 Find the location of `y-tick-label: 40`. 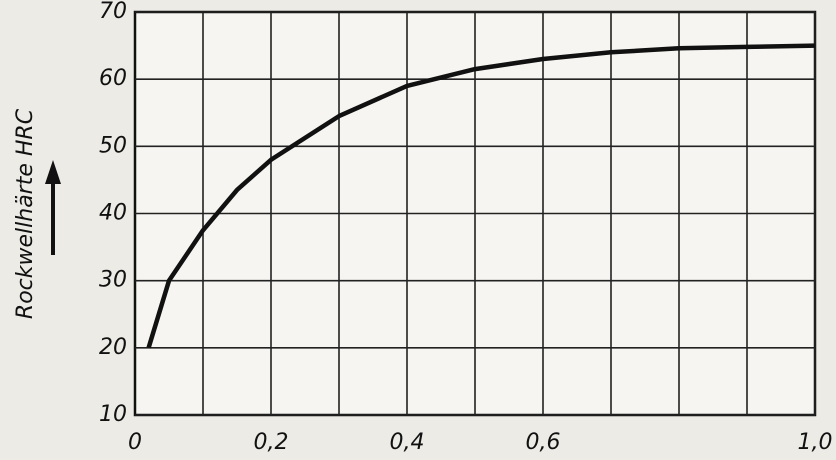

y-tick-label: 40 is located at coordinates (113, 213).